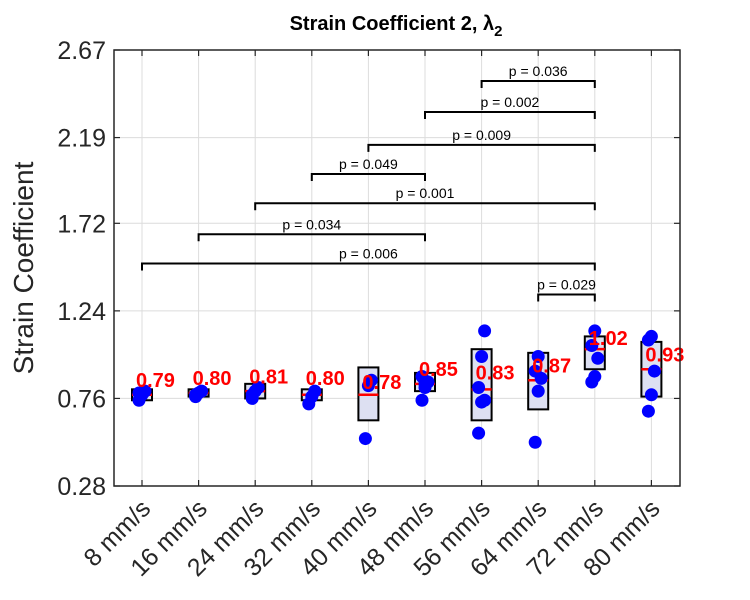 The height and width of the screenshot is (600, 750). Describe the element at coordinates (81, 487) in the screenshot. I see `y-tick-label: 0.28` at that location.